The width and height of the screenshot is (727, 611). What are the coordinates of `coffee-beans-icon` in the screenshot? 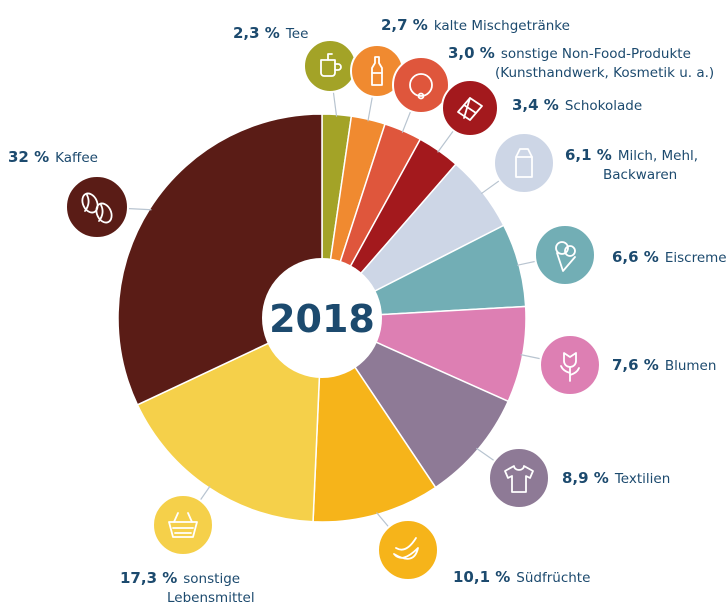 It's located at (97, 207).